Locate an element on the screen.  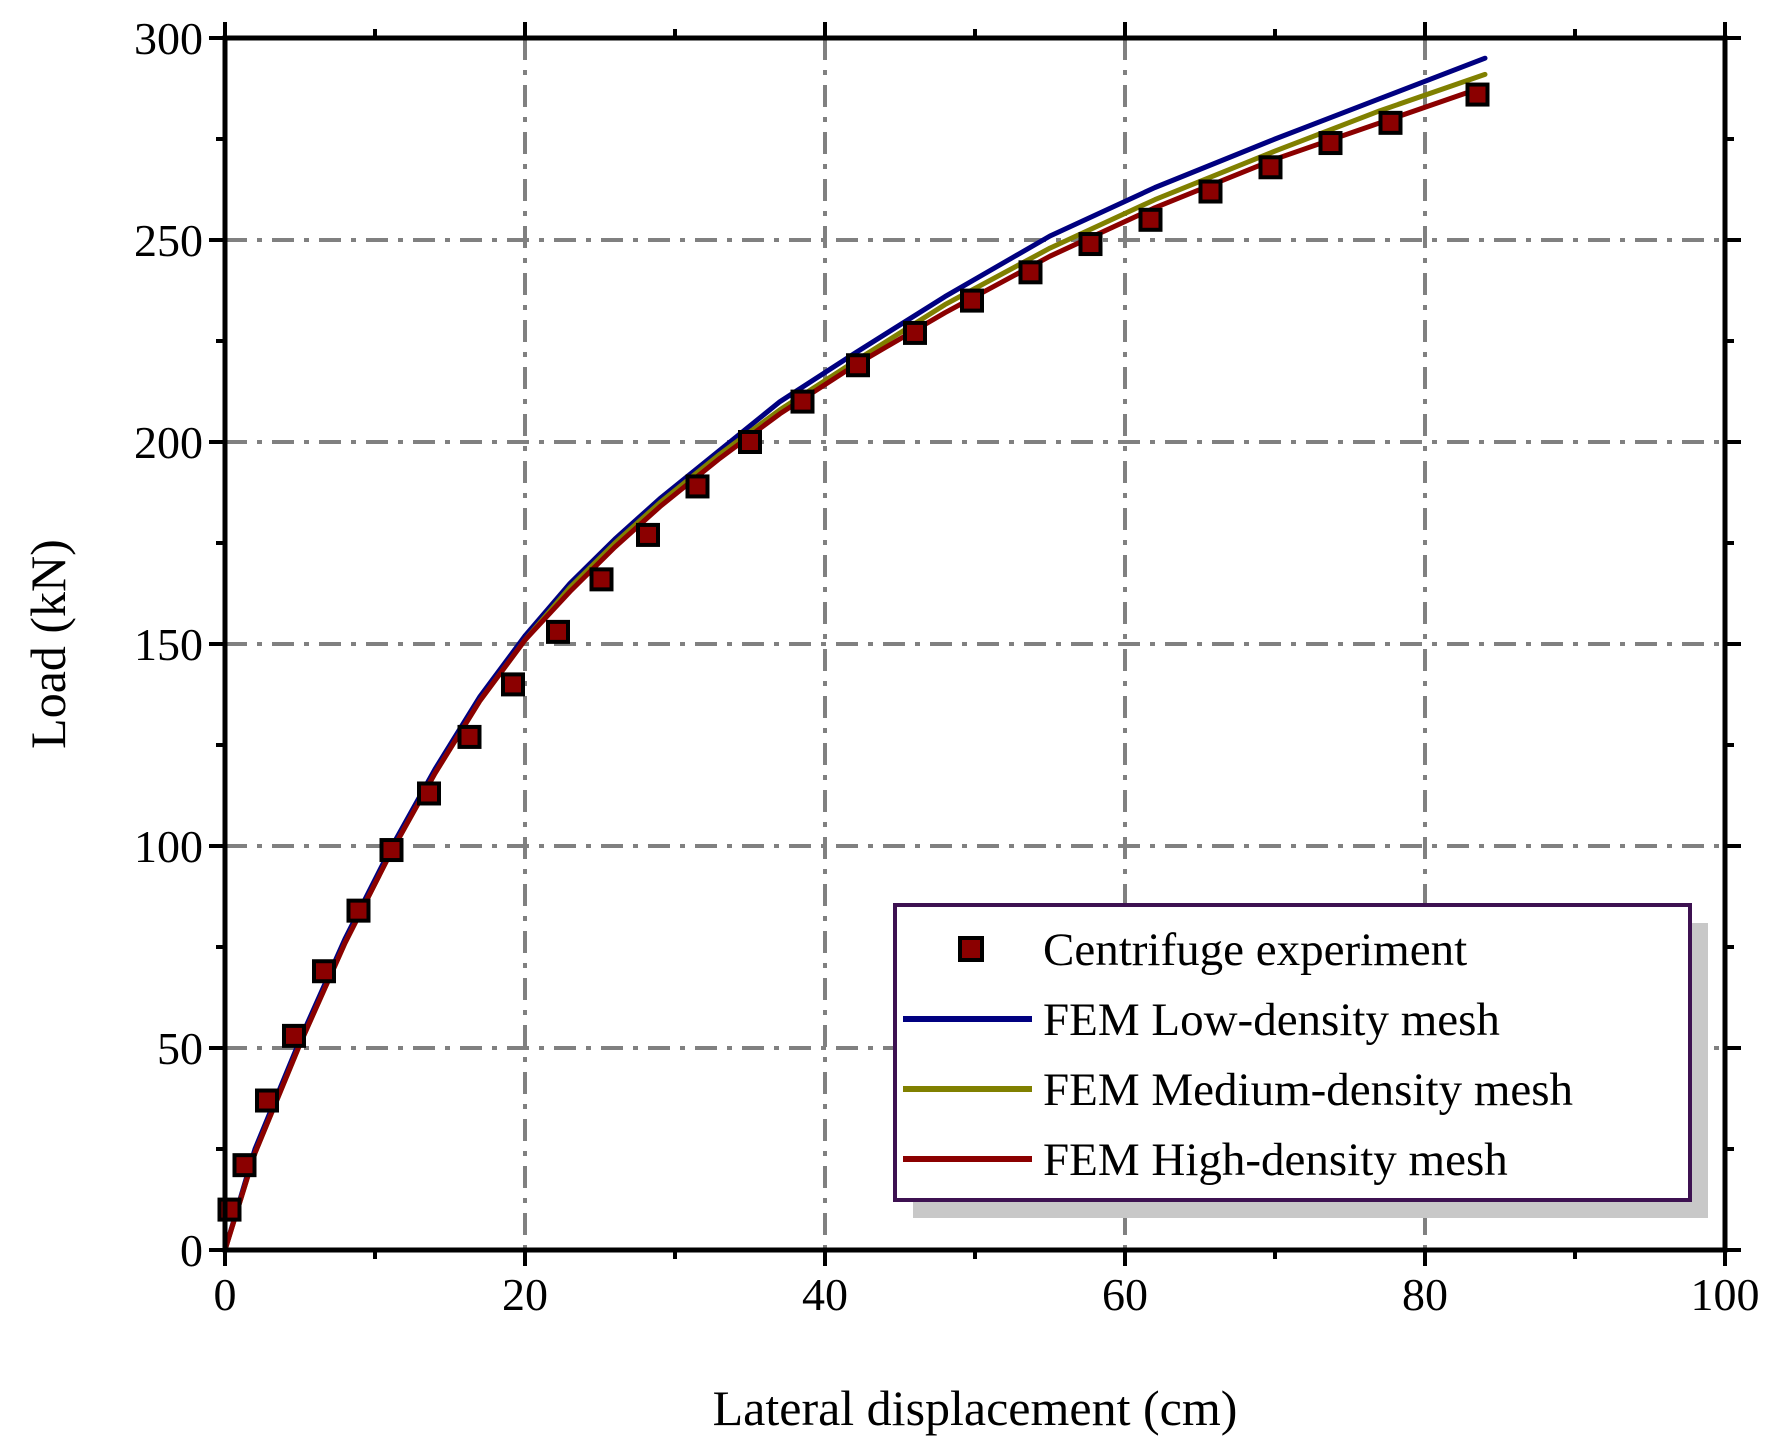
legend-box is located at coordinates (1292, 1052).